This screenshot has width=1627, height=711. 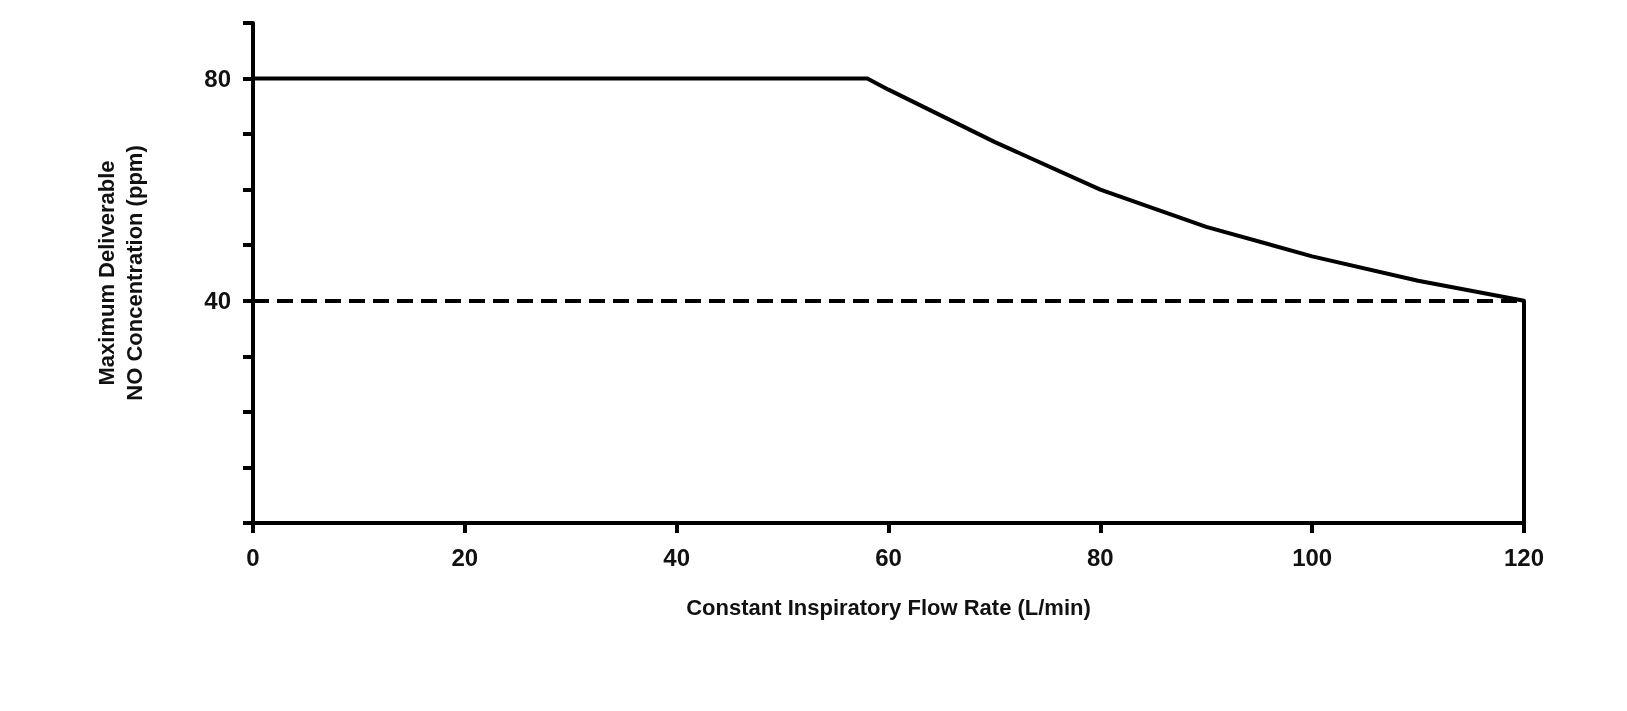 I want to click on x-tick-label: 0, so click(x=253, y=557).